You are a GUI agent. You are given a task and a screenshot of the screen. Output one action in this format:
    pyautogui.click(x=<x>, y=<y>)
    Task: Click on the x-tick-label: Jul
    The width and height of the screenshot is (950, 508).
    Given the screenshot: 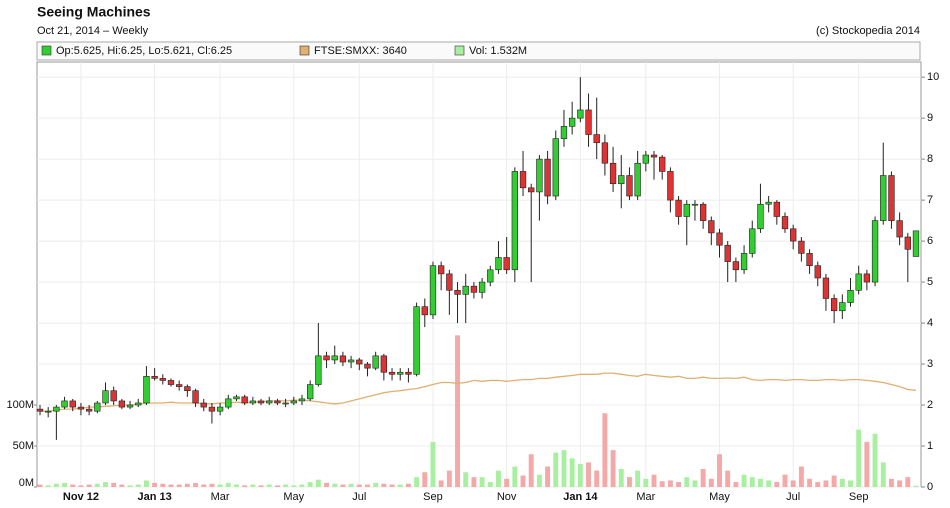 What is the action you would take?
    pyautogui.click(x=793, y=497)
    